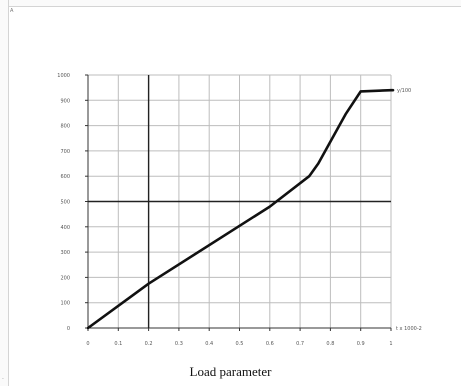 The image size is (461, 386). Describe the element at coordinates (149, 344) in the screenshot. I see `x-tick-label: 0.2` at that location.